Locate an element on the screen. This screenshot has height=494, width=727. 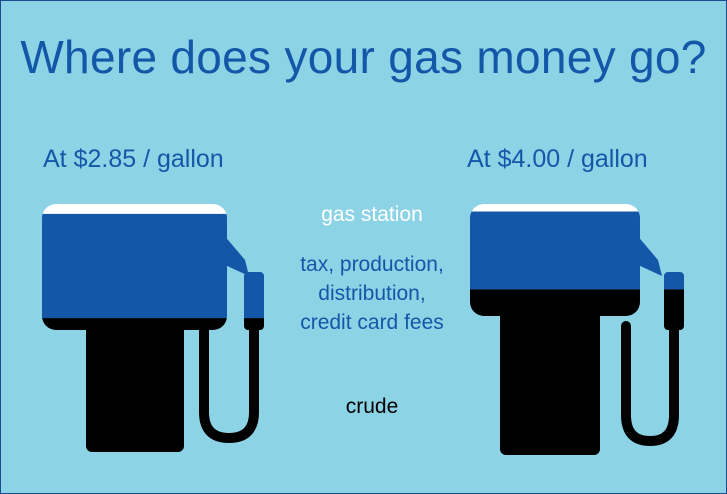
gas-pump-right is located at coordinates (577, 329).